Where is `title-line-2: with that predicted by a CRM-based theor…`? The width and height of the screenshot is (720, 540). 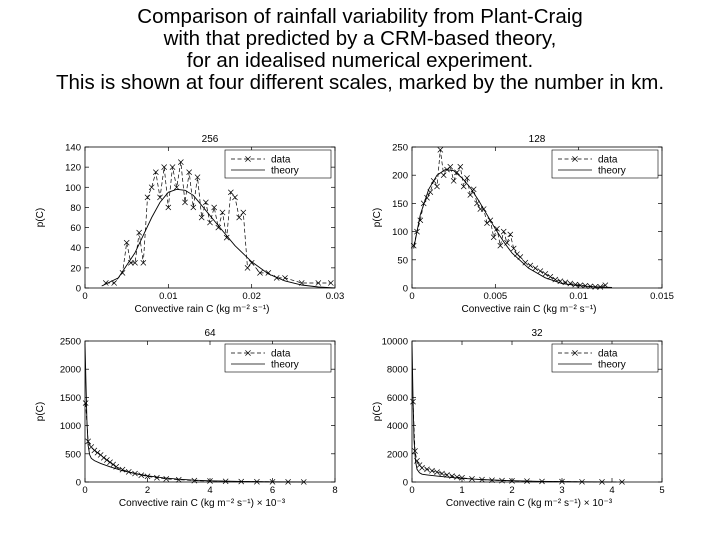
title-line-2: with that predicted by a CRM-based theor… is located at coordinates (360, 38).